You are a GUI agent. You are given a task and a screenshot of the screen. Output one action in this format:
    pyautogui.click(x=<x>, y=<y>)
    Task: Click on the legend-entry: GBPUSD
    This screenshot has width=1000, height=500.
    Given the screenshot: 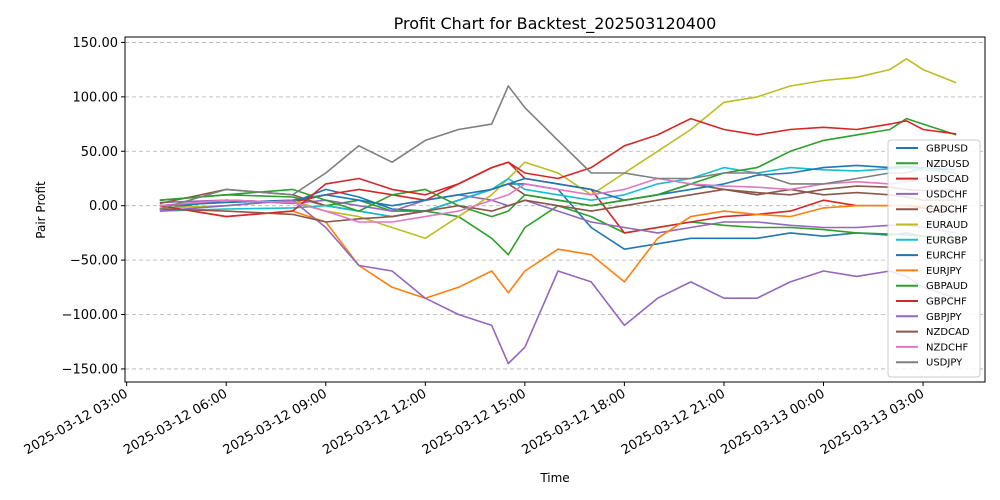 What is the action you would take?
    pyautogui.click(x=947, y=149)
    